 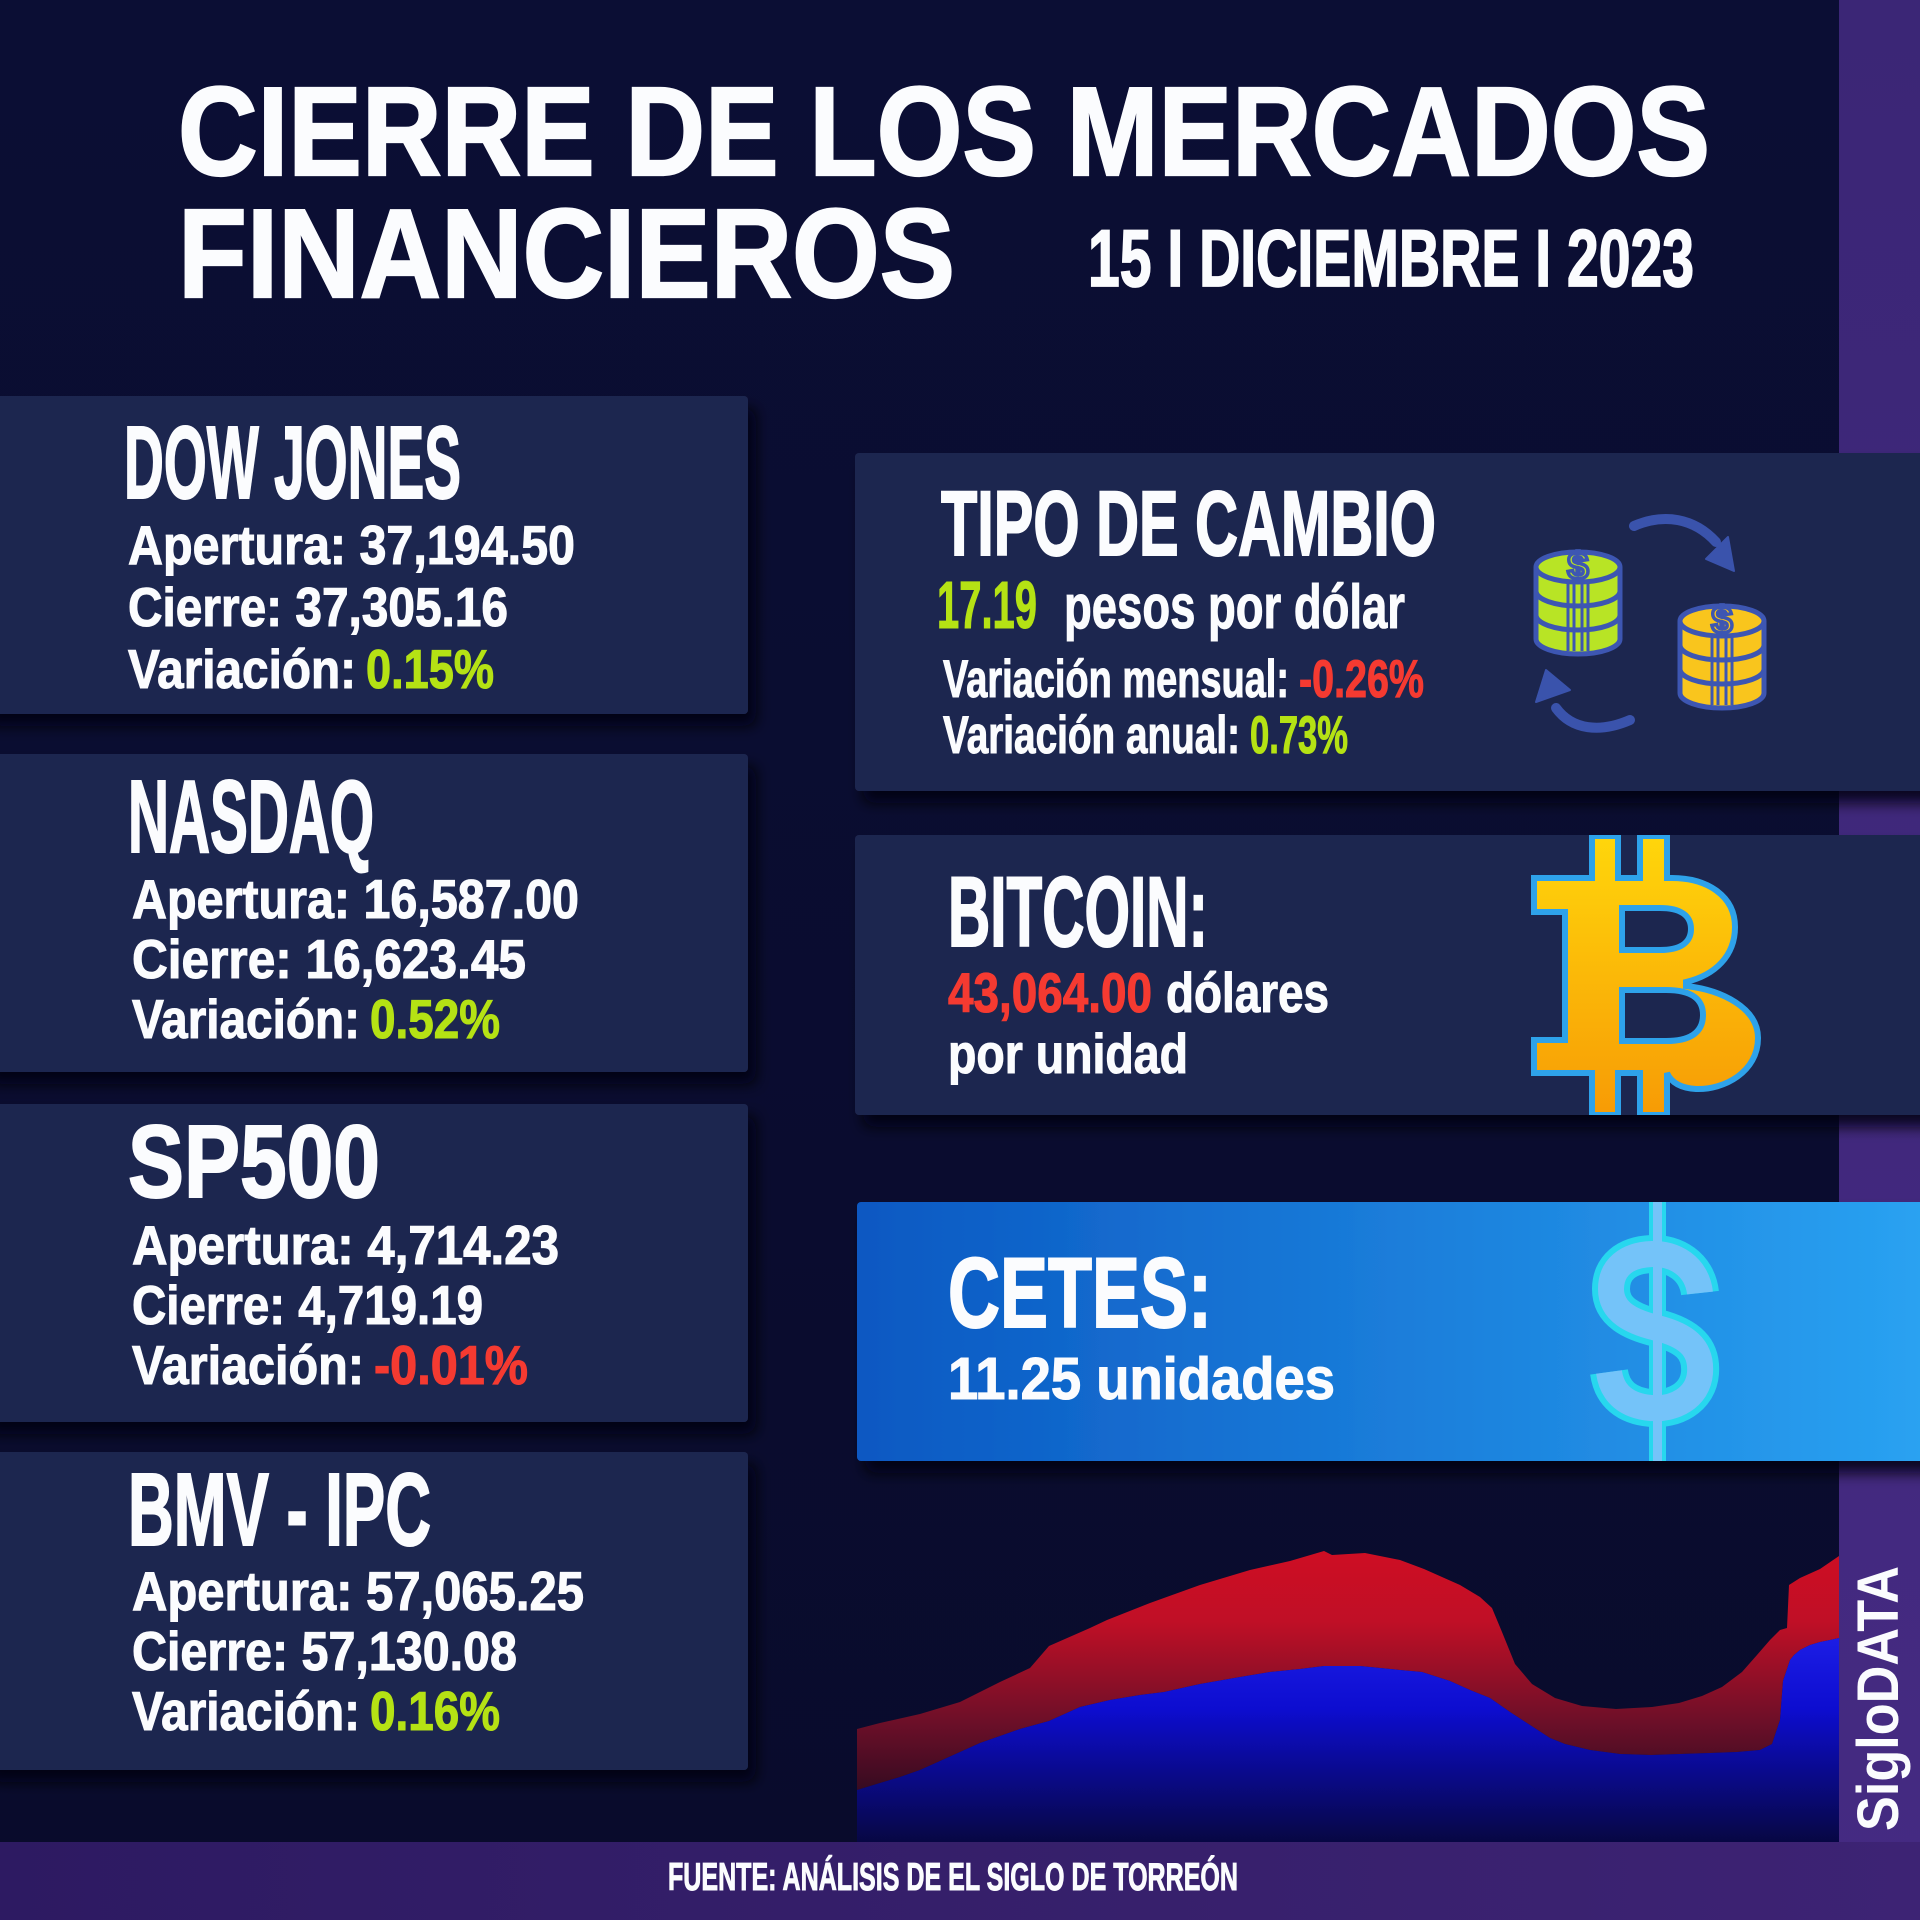 I want to click on svg-text: Apertura: 16,587.00, so click(x=355, y=899).